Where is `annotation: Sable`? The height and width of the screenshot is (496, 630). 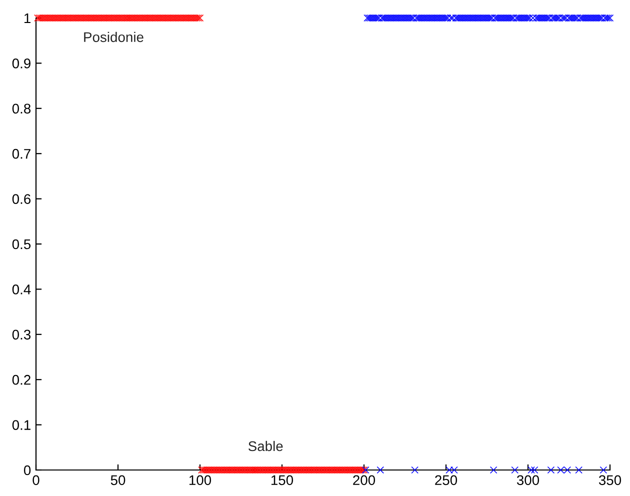 annotation: Sable is located at coordinates (265, 446).